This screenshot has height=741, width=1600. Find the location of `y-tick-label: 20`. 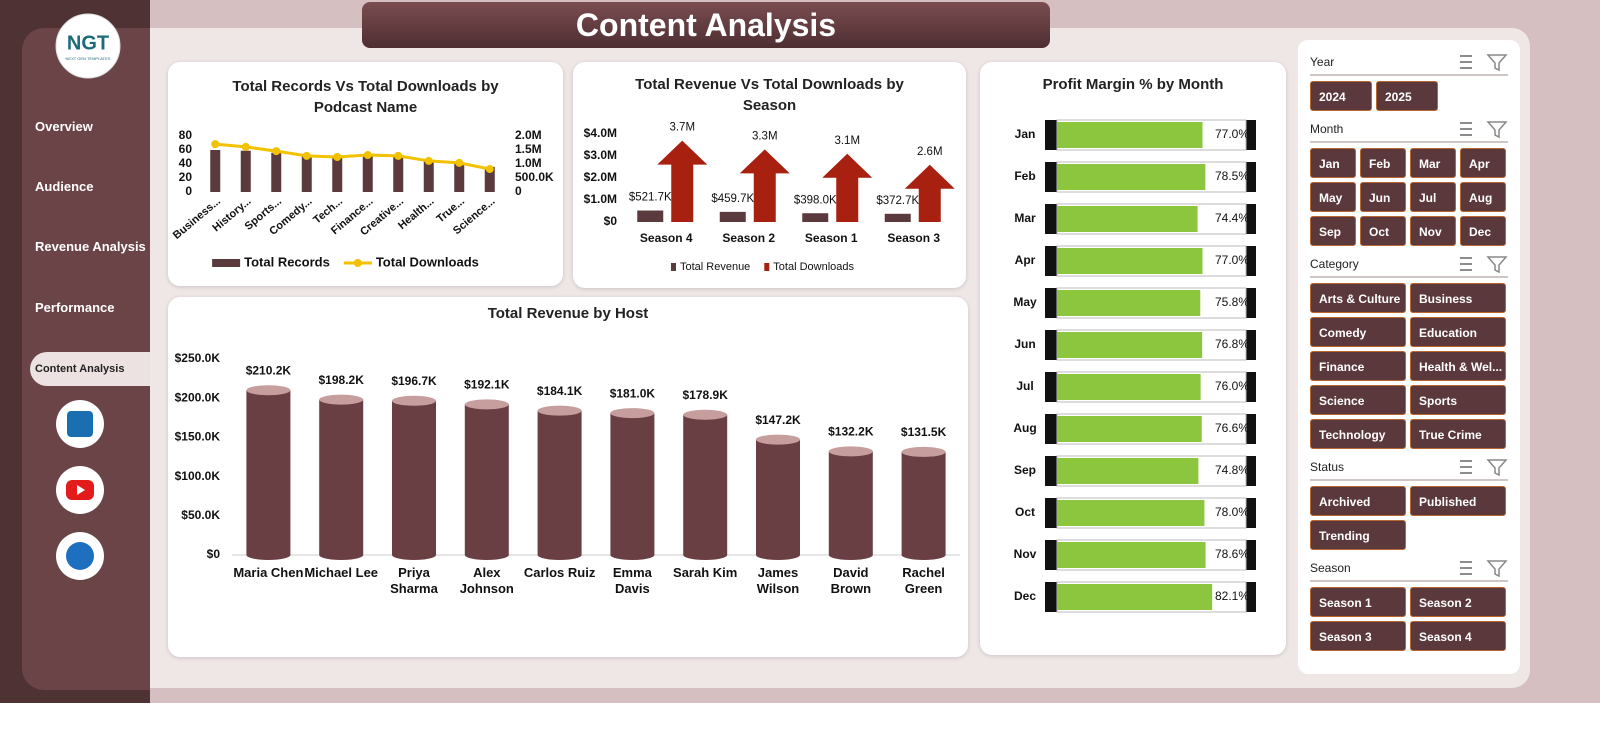

y-tick-label: 20 is located at coordinates (186, 177).